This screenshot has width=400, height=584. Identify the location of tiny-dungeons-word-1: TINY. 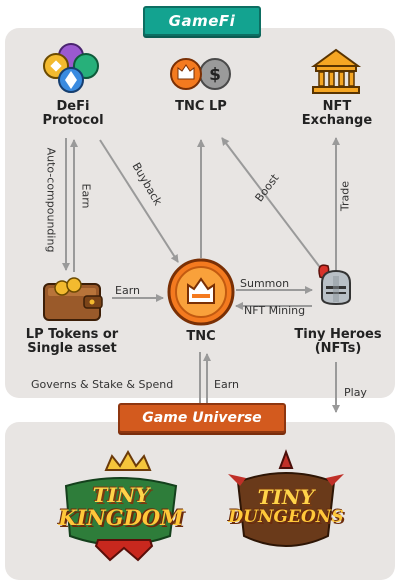
(286, 497).